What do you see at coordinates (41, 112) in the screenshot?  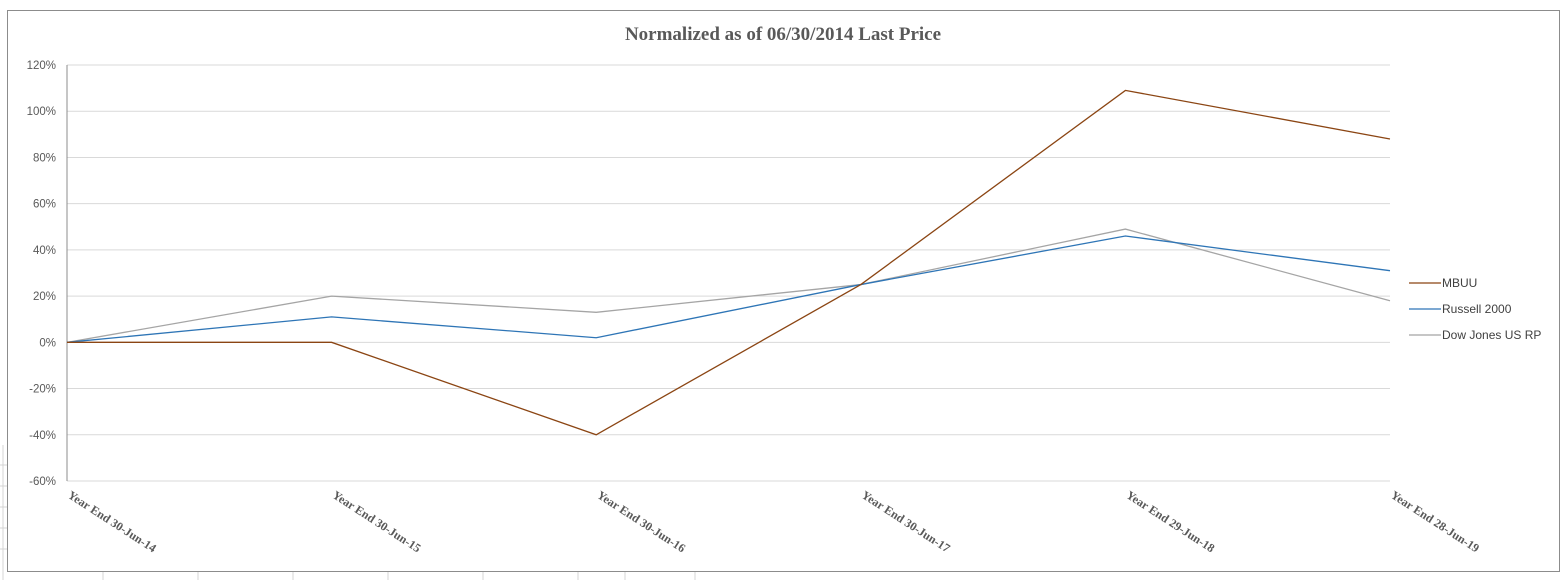 I see `y-axis-tick-label: 100%` at bounding box center [41, 112].